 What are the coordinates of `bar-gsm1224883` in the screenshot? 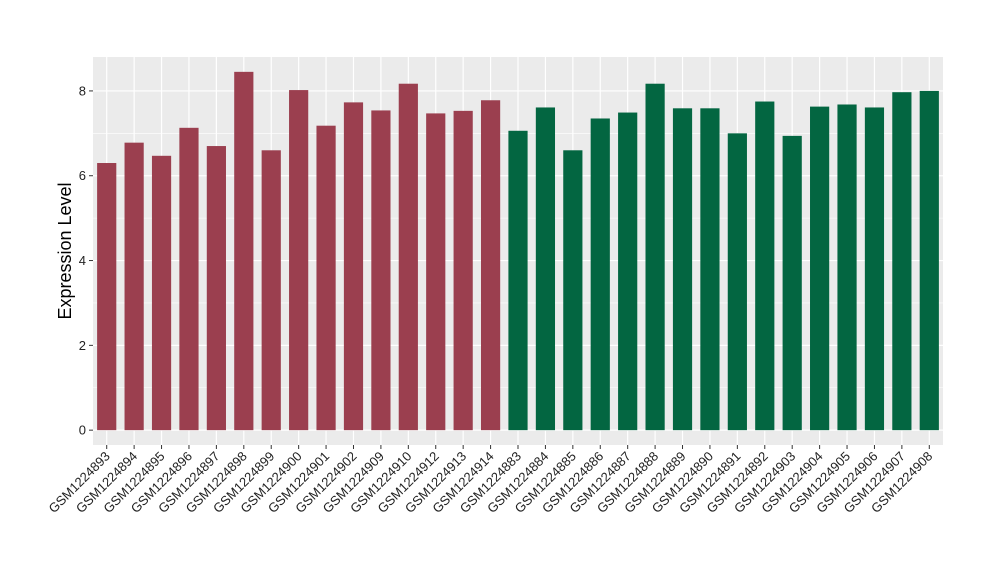 It's located at (518, 280).